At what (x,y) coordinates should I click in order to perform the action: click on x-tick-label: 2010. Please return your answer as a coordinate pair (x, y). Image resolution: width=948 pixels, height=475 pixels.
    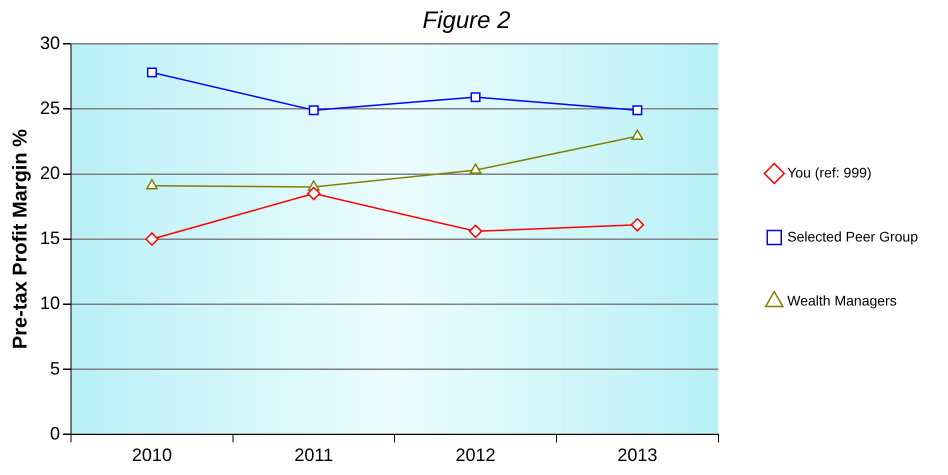
    Looking at the image, I should click on (152, 455).